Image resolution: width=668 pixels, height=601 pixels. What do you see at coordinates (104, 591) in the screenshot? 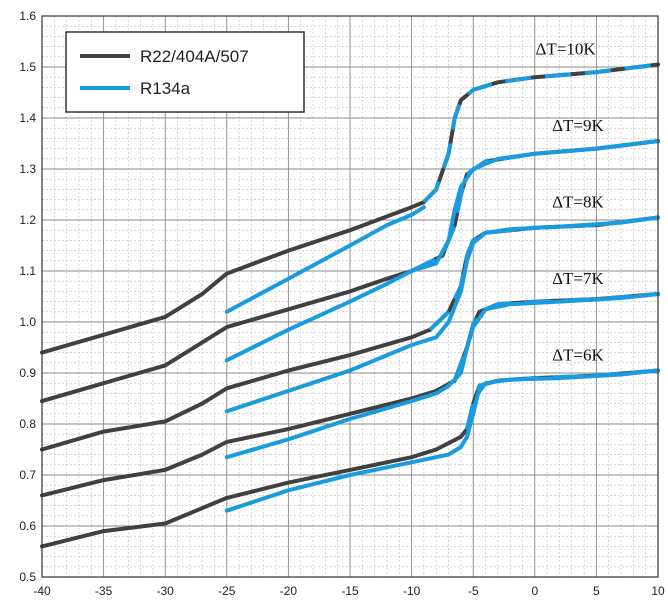
I see `x-tick-label: -35` at bounding box center [104, 591].